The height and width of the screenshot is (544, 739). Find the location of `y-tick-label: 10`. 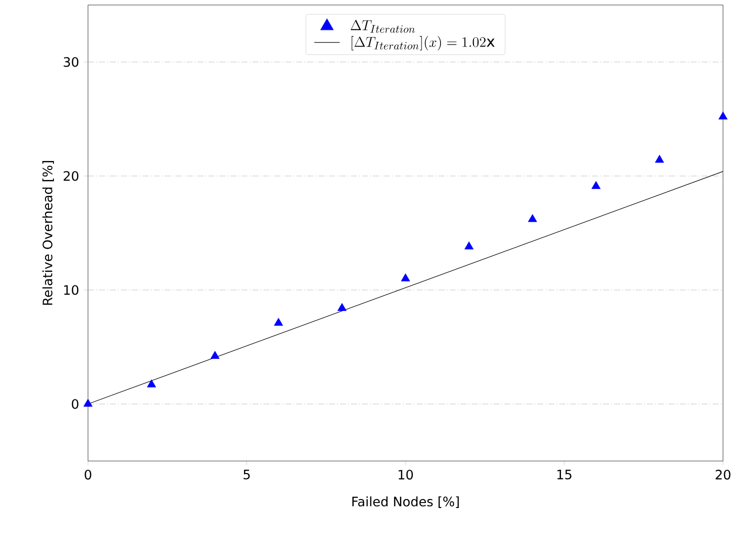

y-tick-label: 10 is located at coordinates (71, 290).